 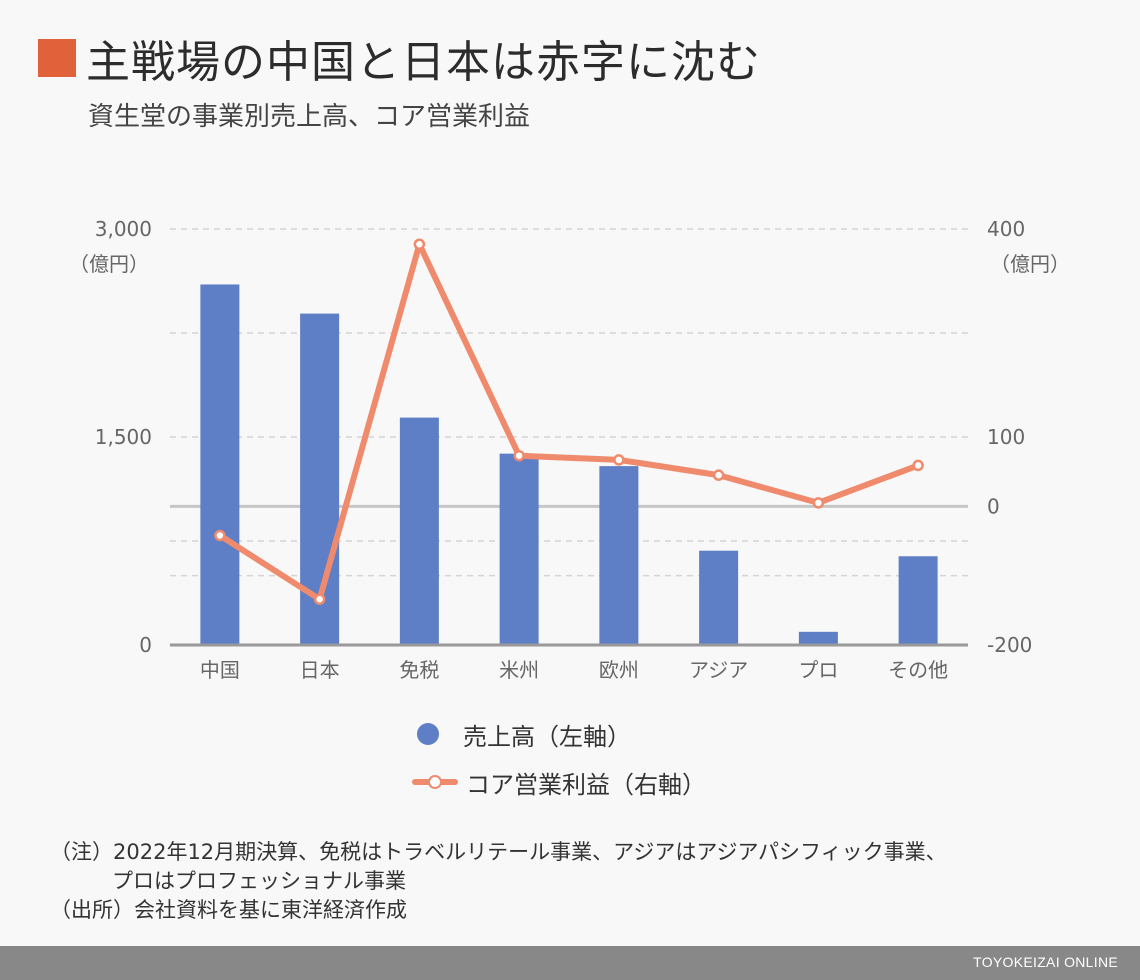 What do you see at coordinates (259, 881) in the screenshot?
I see `note-line-2: プロはプロフェッショナル事業` at bounding box center [259, 881].